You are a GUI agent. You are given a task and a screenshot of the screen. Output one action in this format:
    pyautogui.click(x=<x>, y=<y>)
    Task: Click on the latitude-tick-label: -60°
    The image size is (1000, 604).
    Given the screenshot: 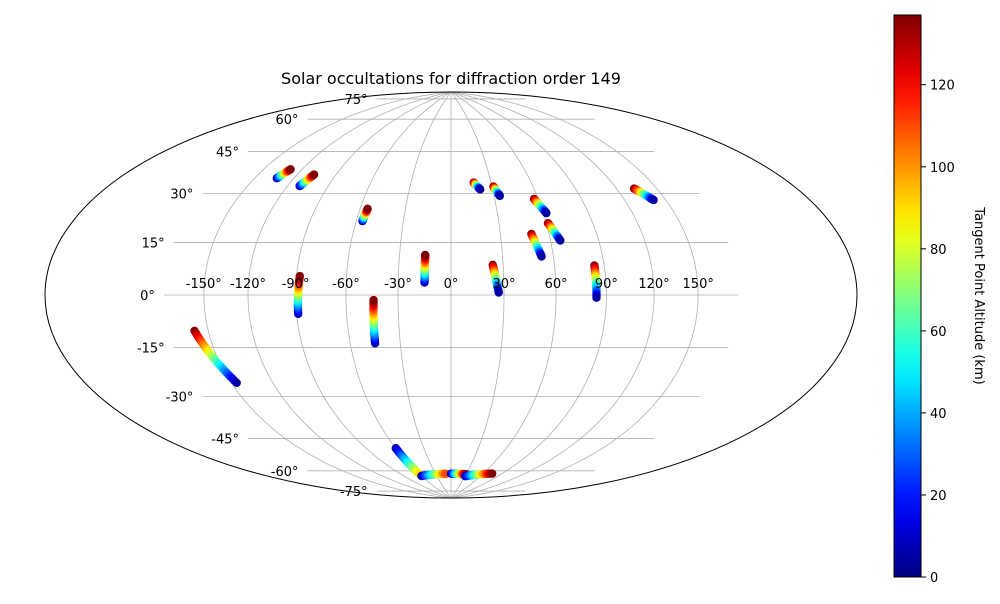 What is the action you would take?
    pyautogui.click(x=285, y=472)
    